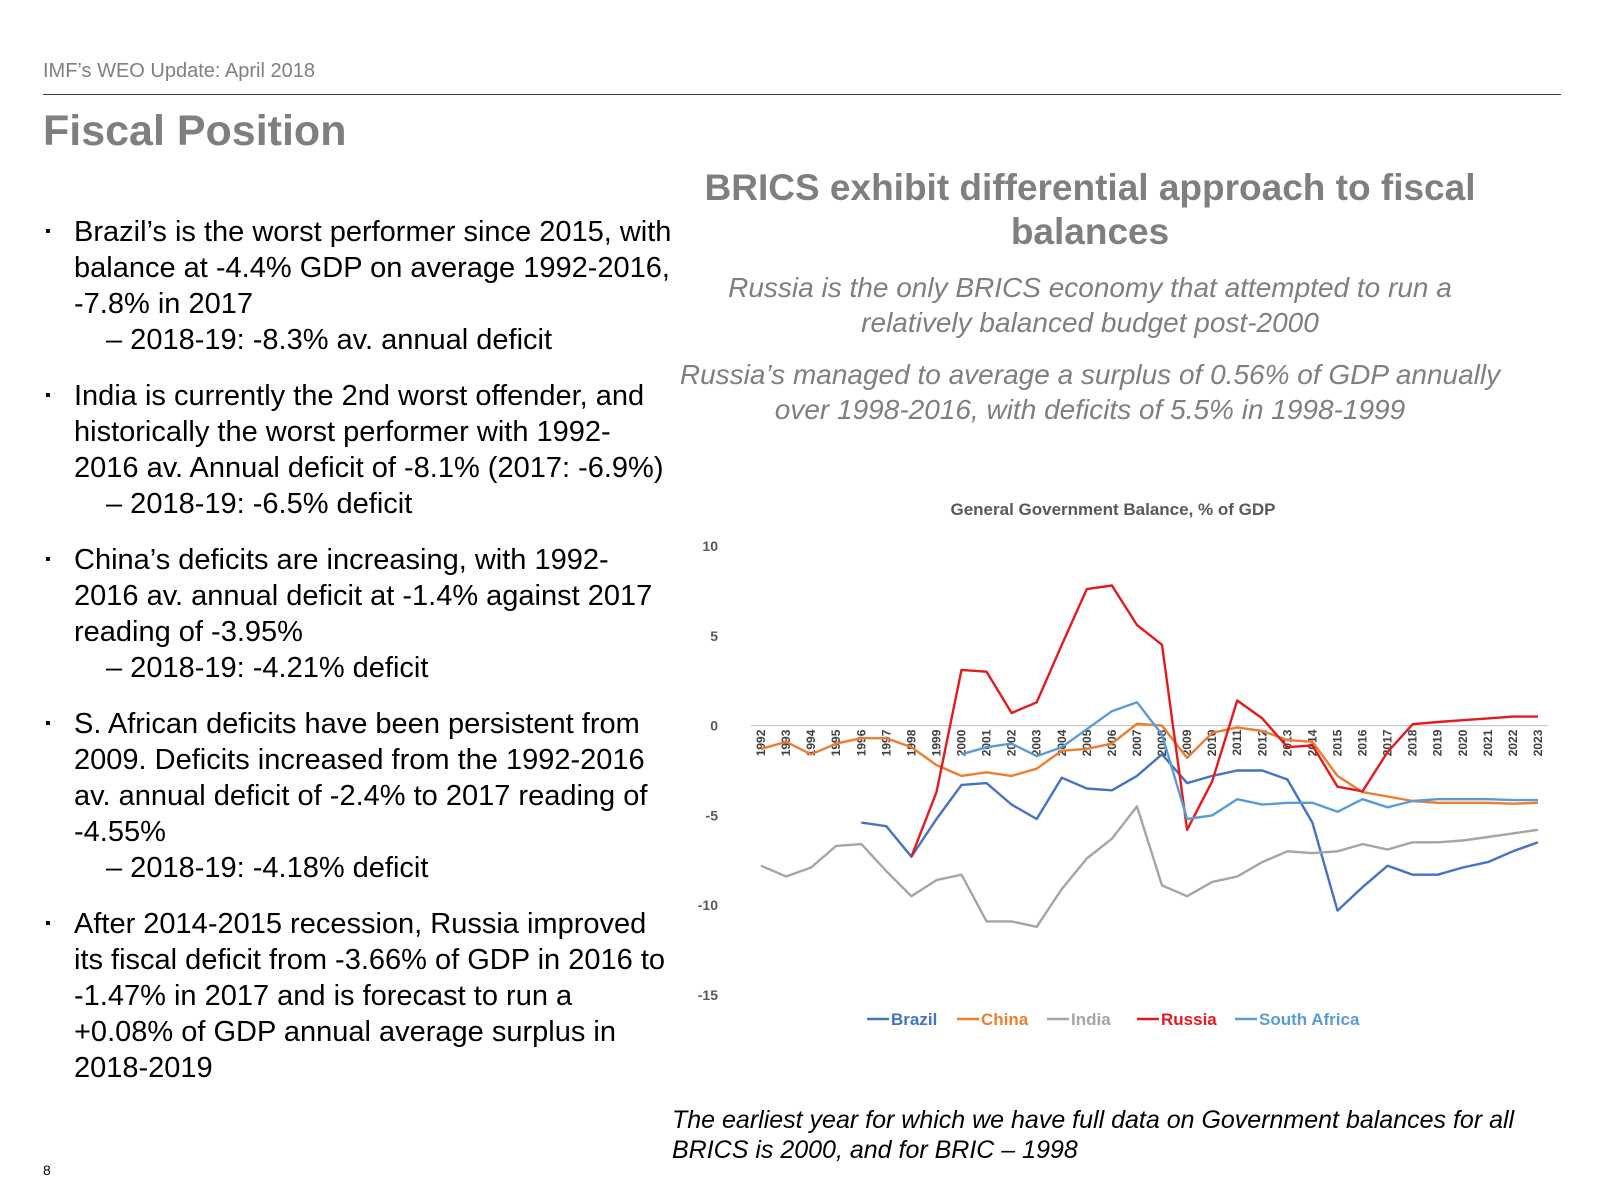  I want to click on legend-label-china: China, so click(1005, 1019).